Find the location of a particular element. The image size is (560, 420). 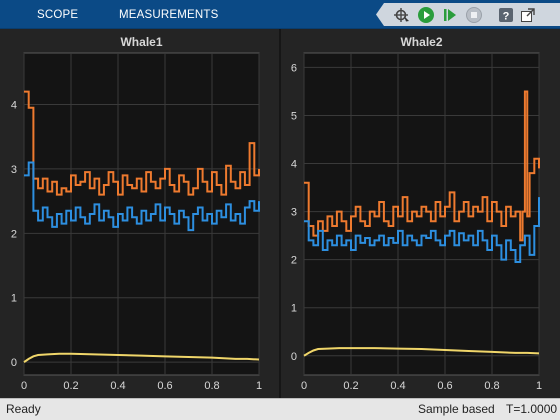

highlight-signal-icon is located at coordinates (402, 15).